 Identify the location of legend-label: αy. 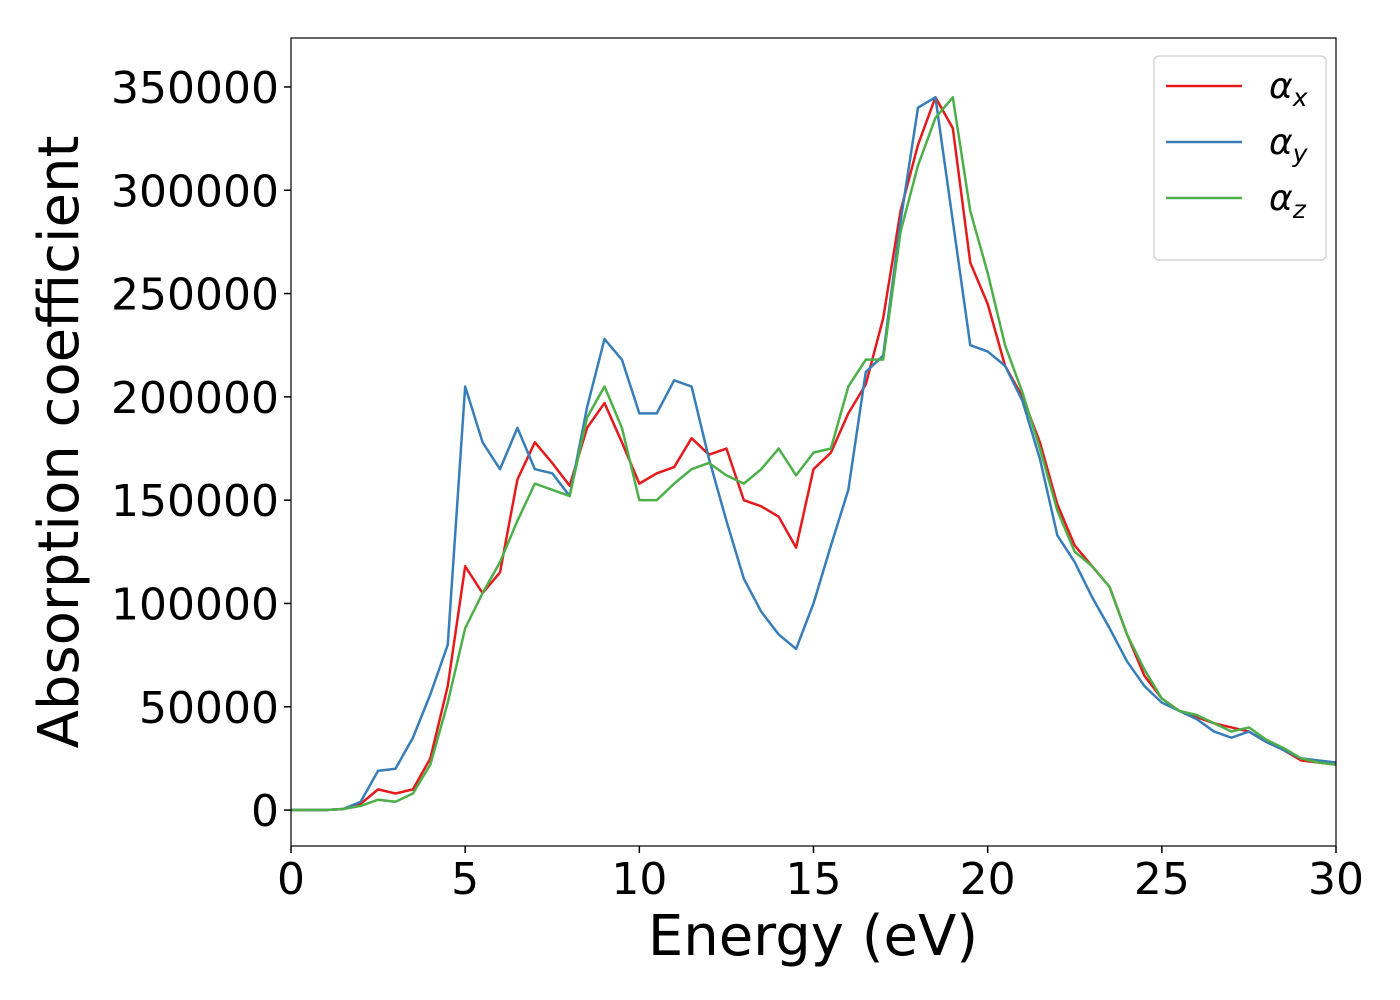
(1289, 145).